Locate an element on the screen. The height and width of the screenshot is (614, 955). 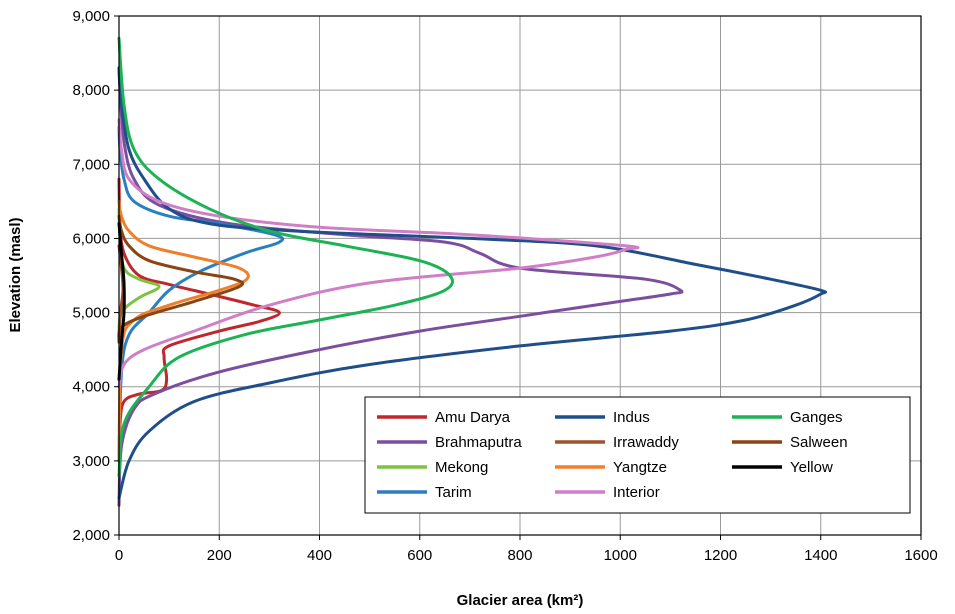
legend-label-mekong: Mekong is located at coordinates (461, 467).